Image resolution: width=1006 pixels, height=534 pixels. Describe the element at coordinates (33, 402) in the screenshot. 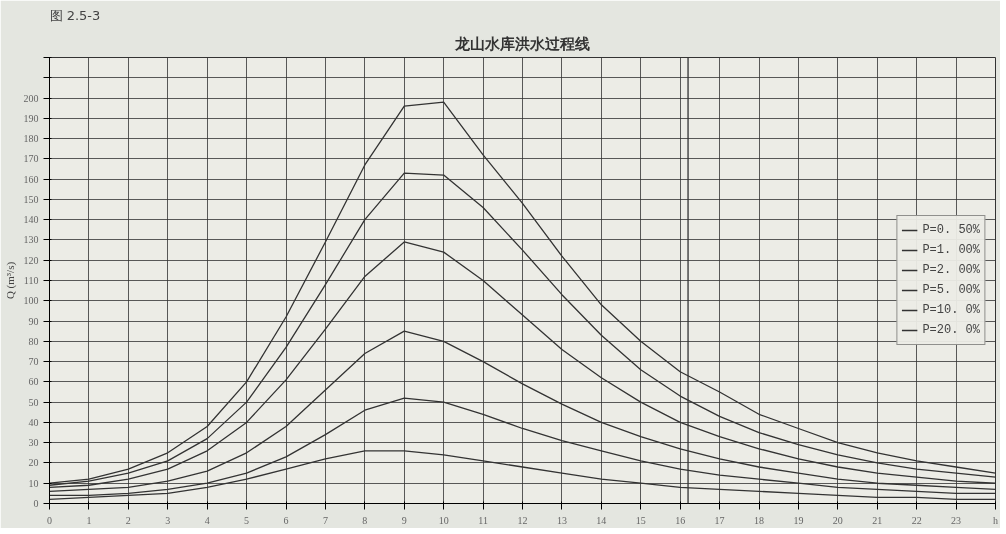

I see `y-tick-label: 50` at that location.